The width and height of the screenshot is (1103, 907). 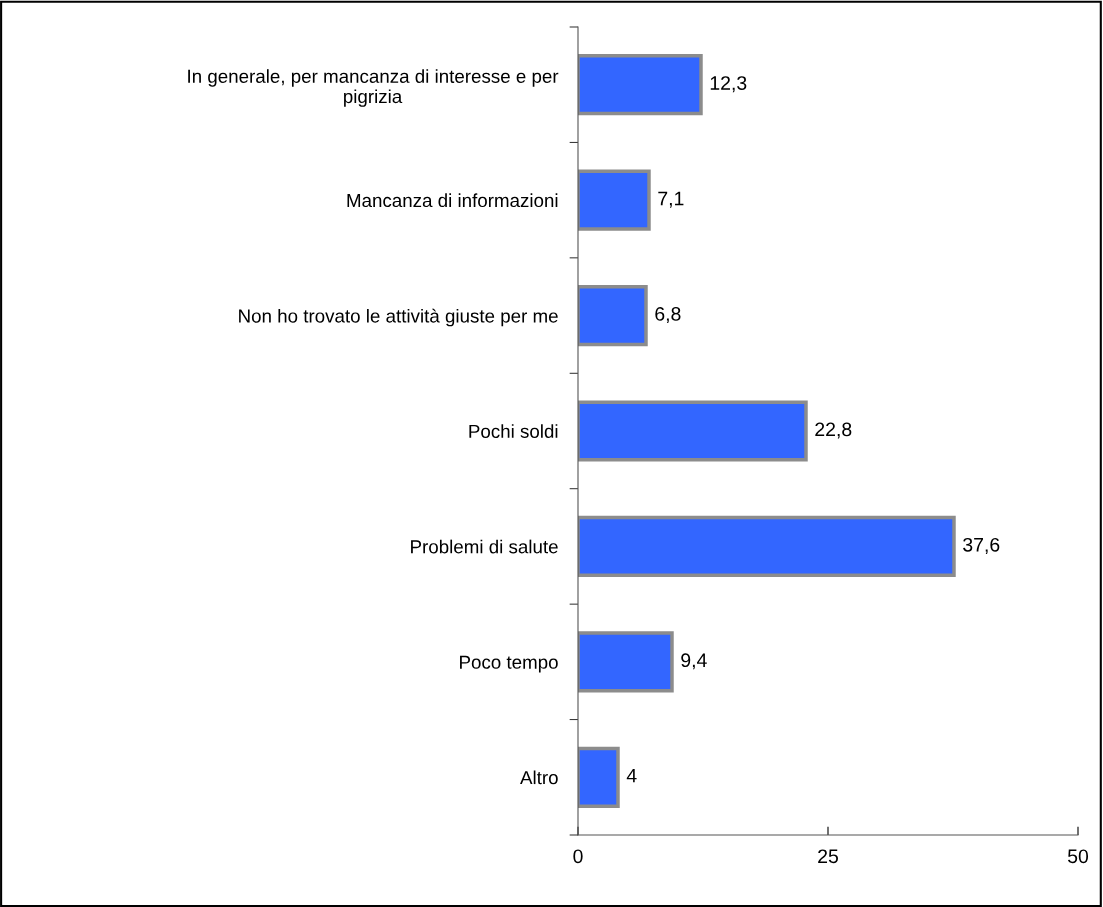 What do you see at coordinates (694, 661) in the screenshot?
I see `data-label: 9,4` at bounding box center [694, 661].